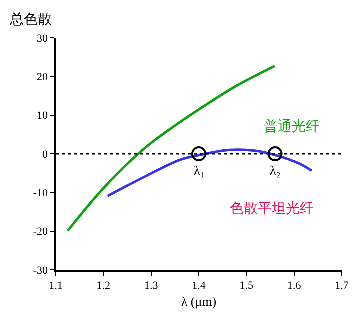 This screenshot has width=360, height=331. What do you see at coordinates (30, 20) in the screenshot?
I see `y-axis-title: 总色散` at bounding box center [30, 20].